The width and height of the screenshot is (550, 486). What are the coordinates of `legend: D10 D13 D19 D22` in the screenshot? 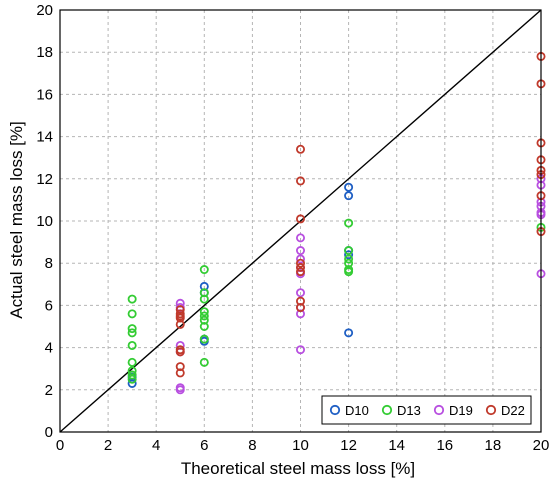 It's located at (426, 410).